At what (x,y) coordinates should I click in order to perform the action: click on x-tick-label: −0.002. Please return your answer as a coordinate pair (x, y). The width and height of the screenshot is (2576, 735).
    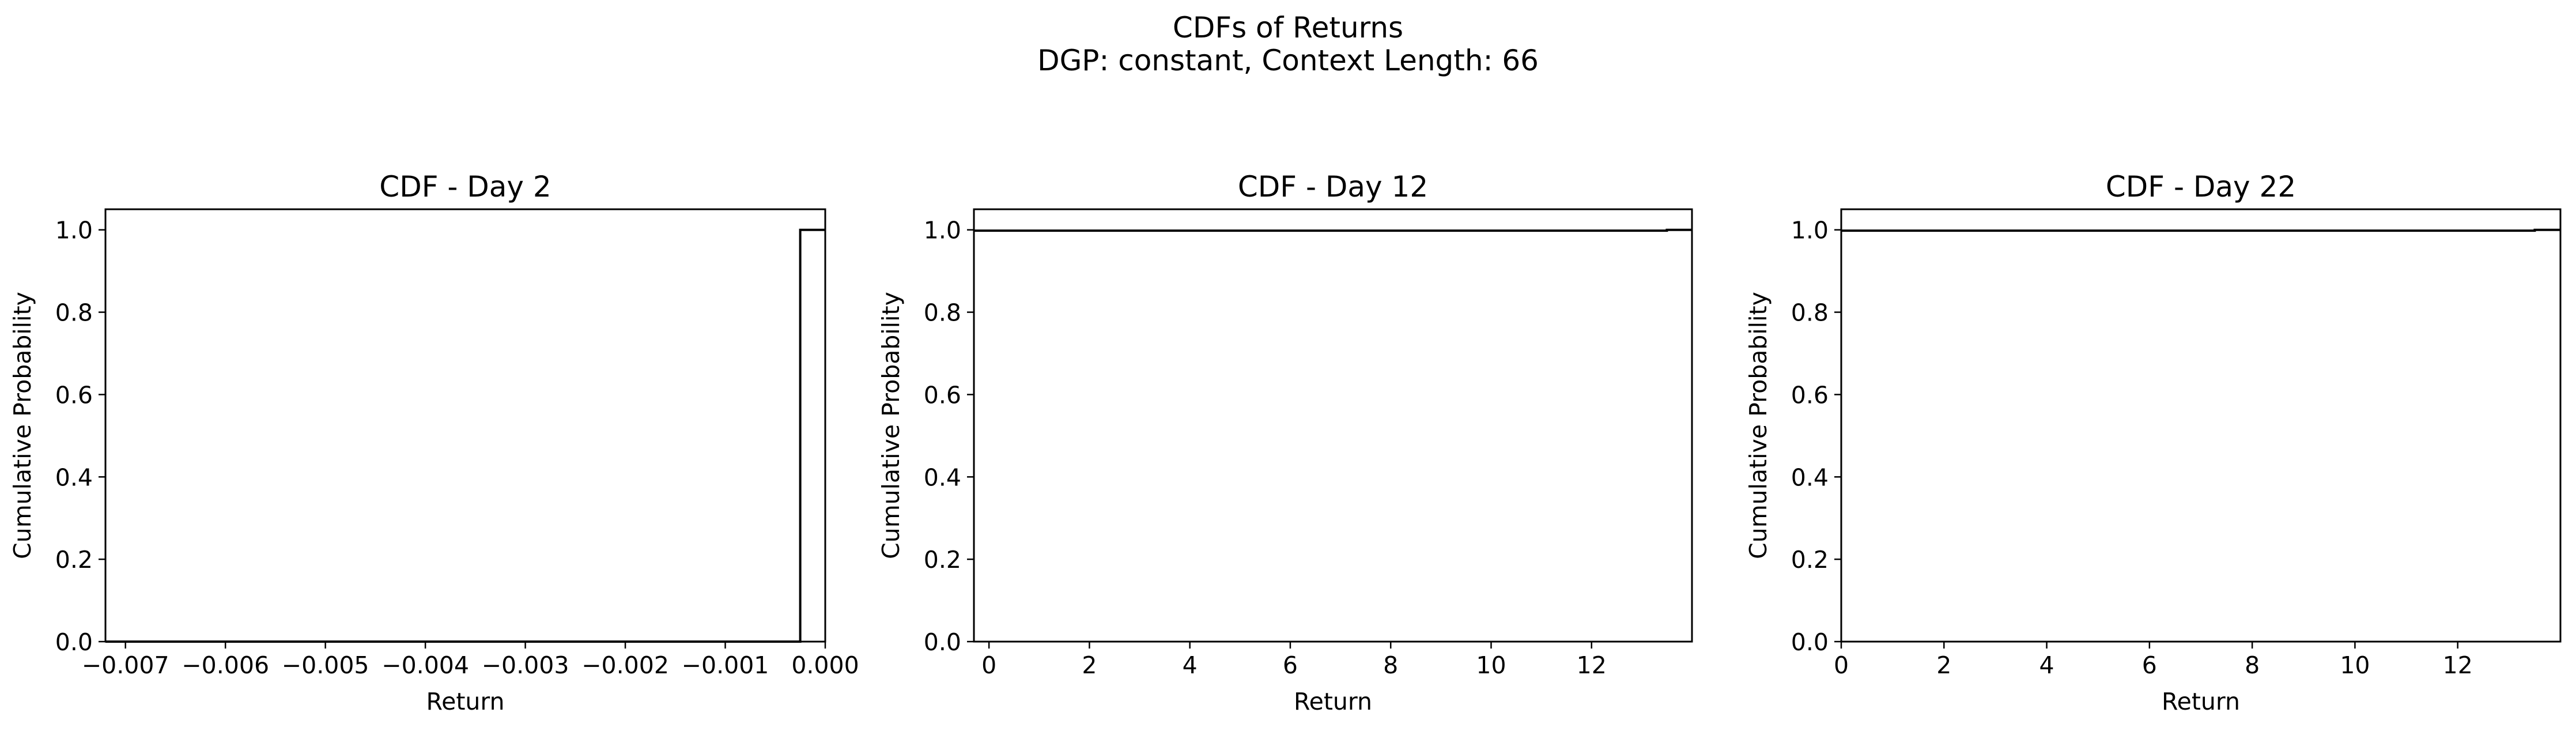
    Looking at the image, I should click on (625, 665).